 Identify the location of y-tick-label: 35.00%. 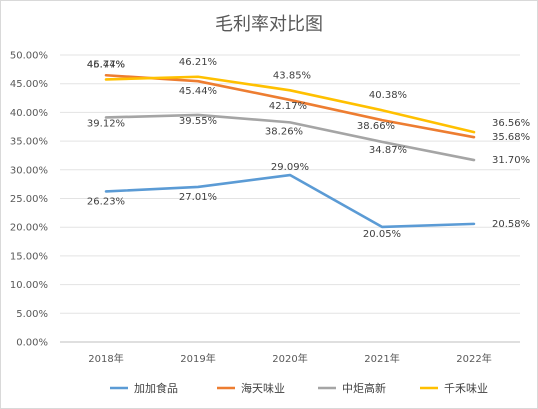
(29, 142).